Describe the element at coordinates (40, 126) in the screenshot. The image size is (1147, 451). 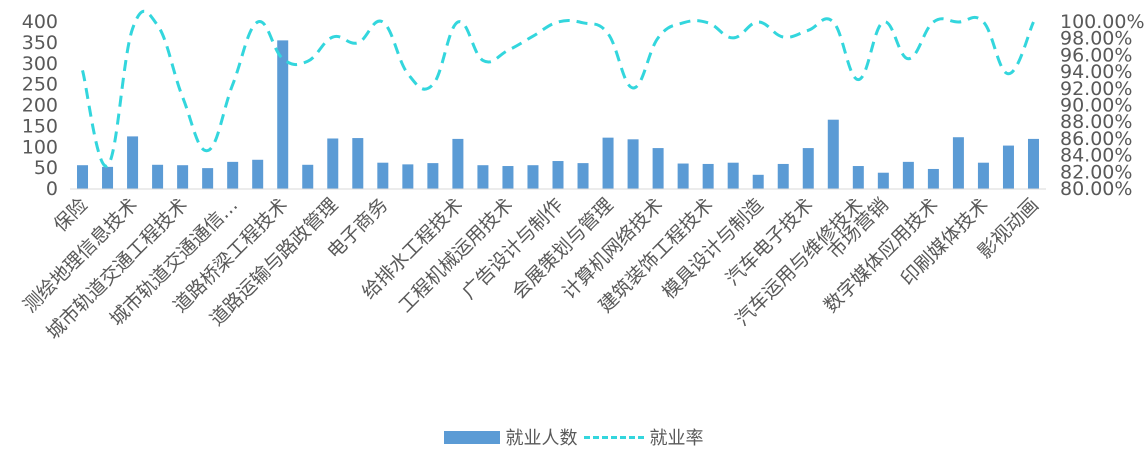
I see `left-tick-label: 150` at that location.